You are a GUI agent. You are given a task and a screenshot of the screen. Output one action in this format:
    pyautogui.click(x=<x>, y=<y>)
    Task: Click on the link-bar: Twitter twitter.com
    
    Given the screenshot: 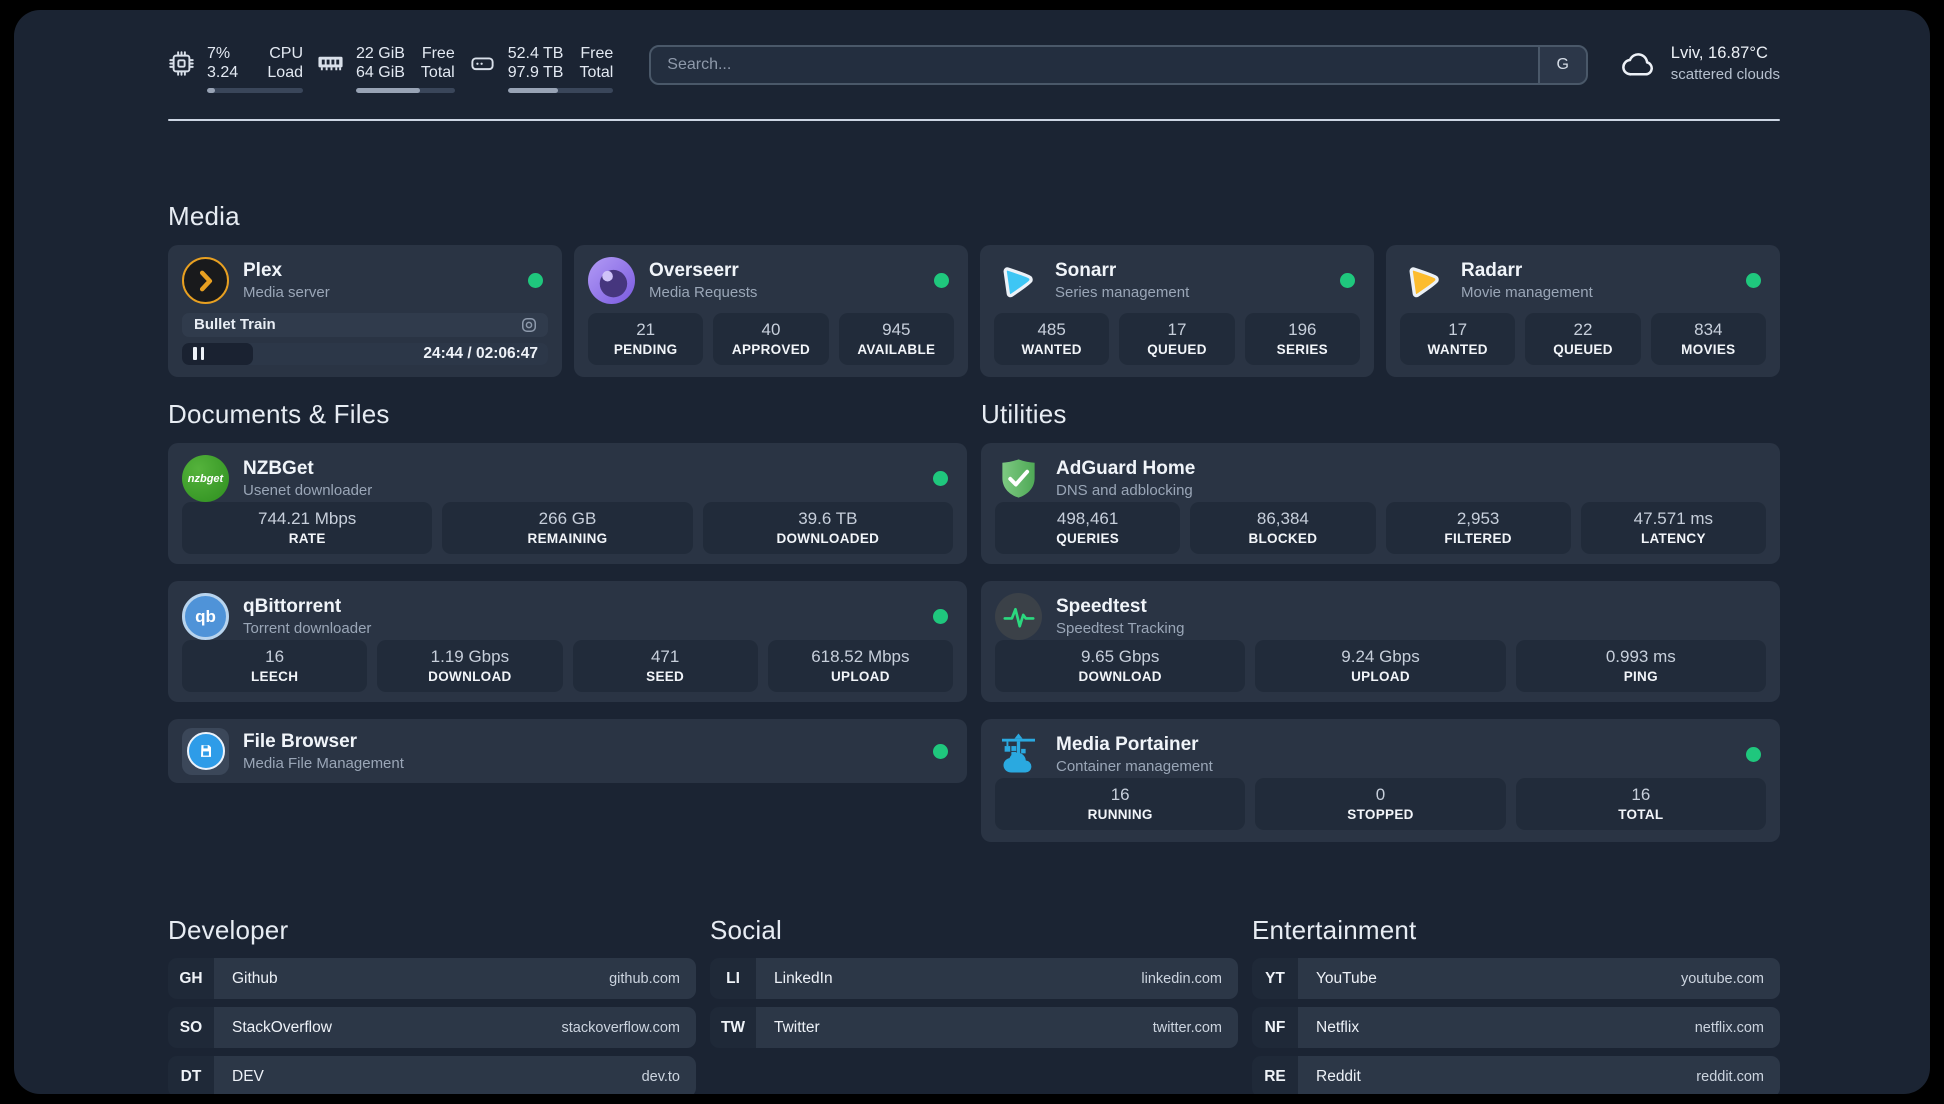 What is the action you would take?
    pyautogui.click(x=997, y=1027)
    